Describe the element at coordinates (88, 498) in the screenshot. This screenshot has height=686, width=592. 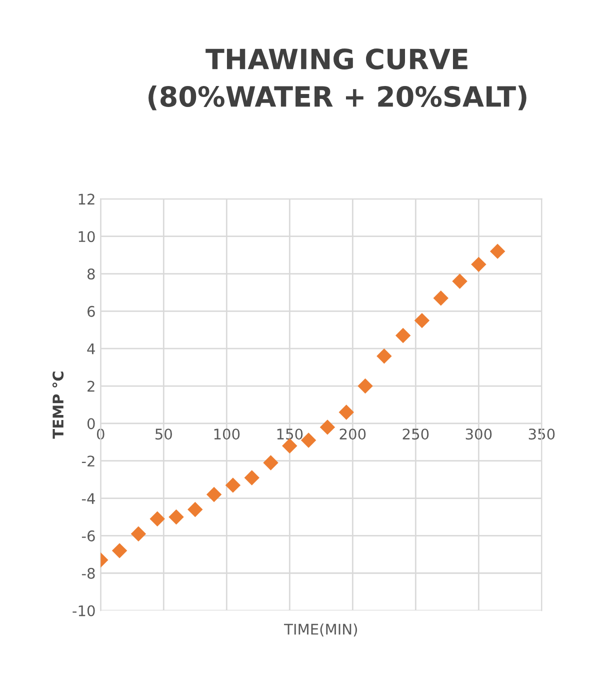
I see `y-tick-label: -4` at that location.